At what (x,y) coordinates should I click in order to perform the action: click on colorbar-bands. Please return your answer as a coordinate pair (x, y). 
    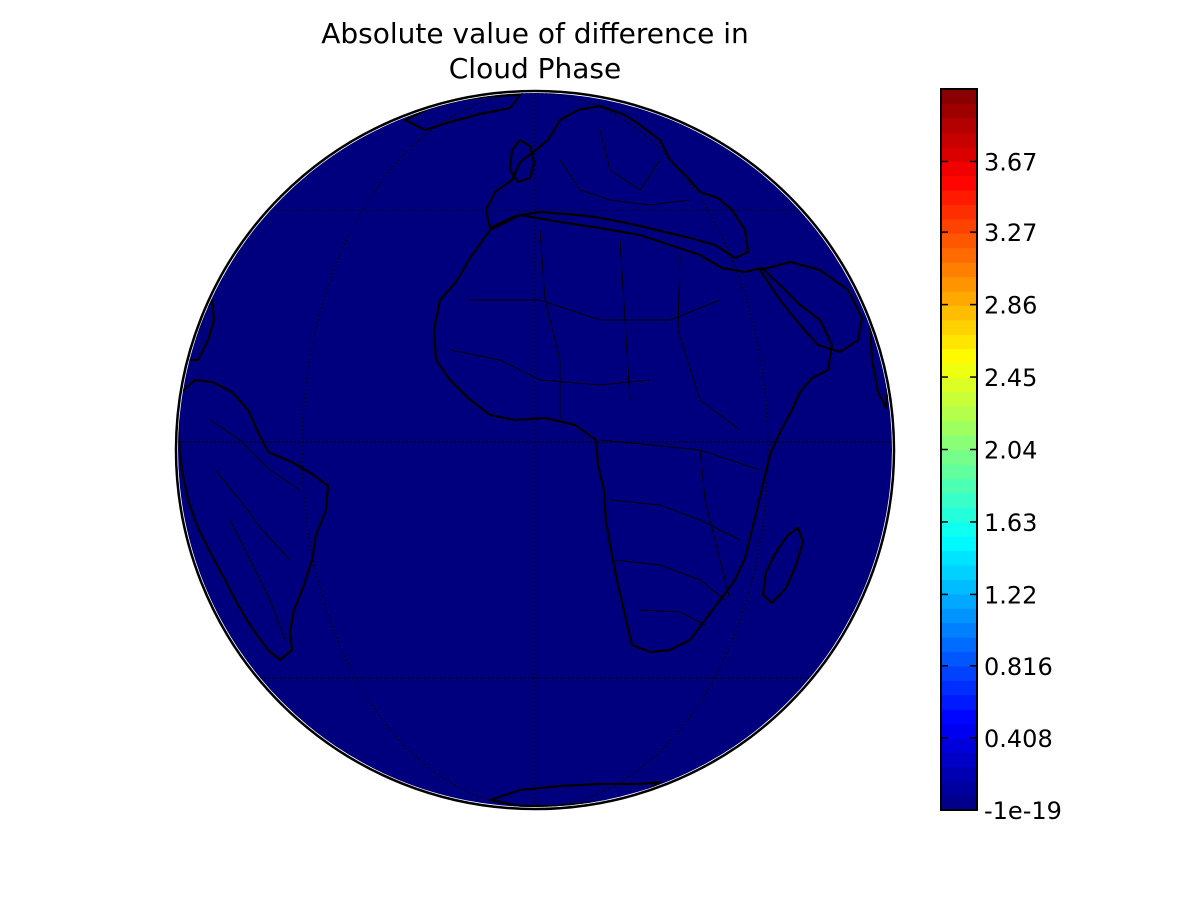
    Looking at the image, I should click on (959, 450).